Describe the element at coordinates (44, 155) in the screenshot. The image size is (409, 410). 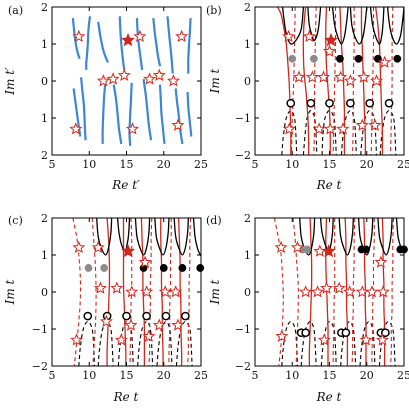
I see `panel-a-ytick-label-4: 2` at that location.